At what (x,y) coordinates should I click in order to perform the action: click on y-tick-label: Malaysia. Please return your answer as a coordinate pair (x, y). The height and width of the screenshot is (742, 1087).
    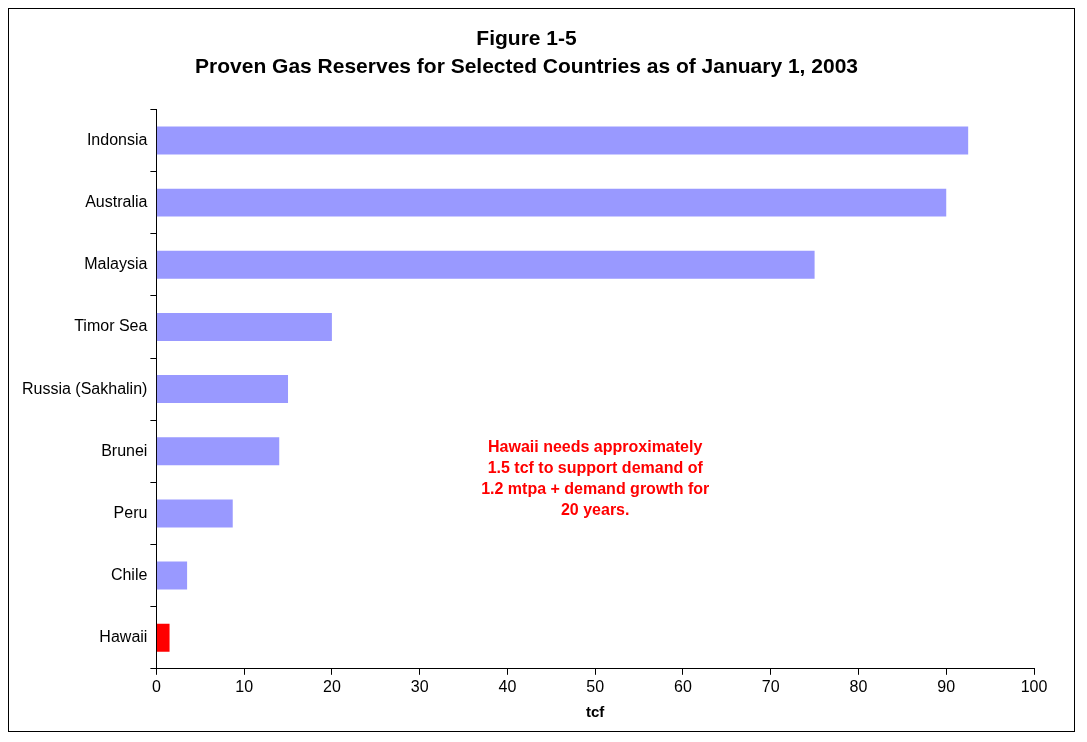
    Looking at the image, I should click on (116, 264).